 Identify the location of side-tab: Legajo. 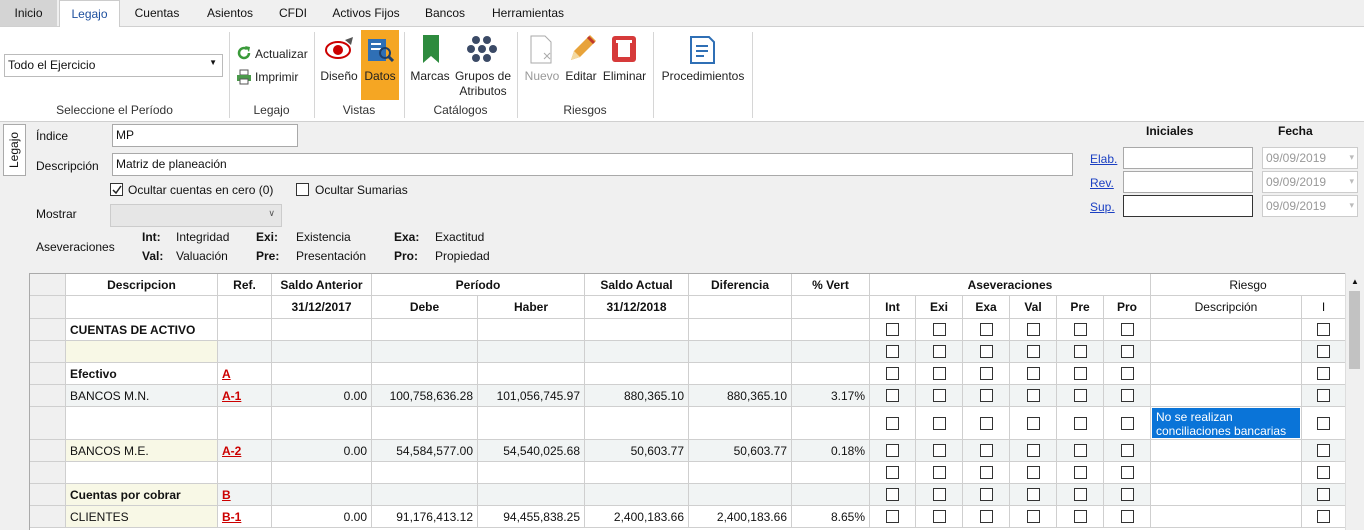
(14, 150).